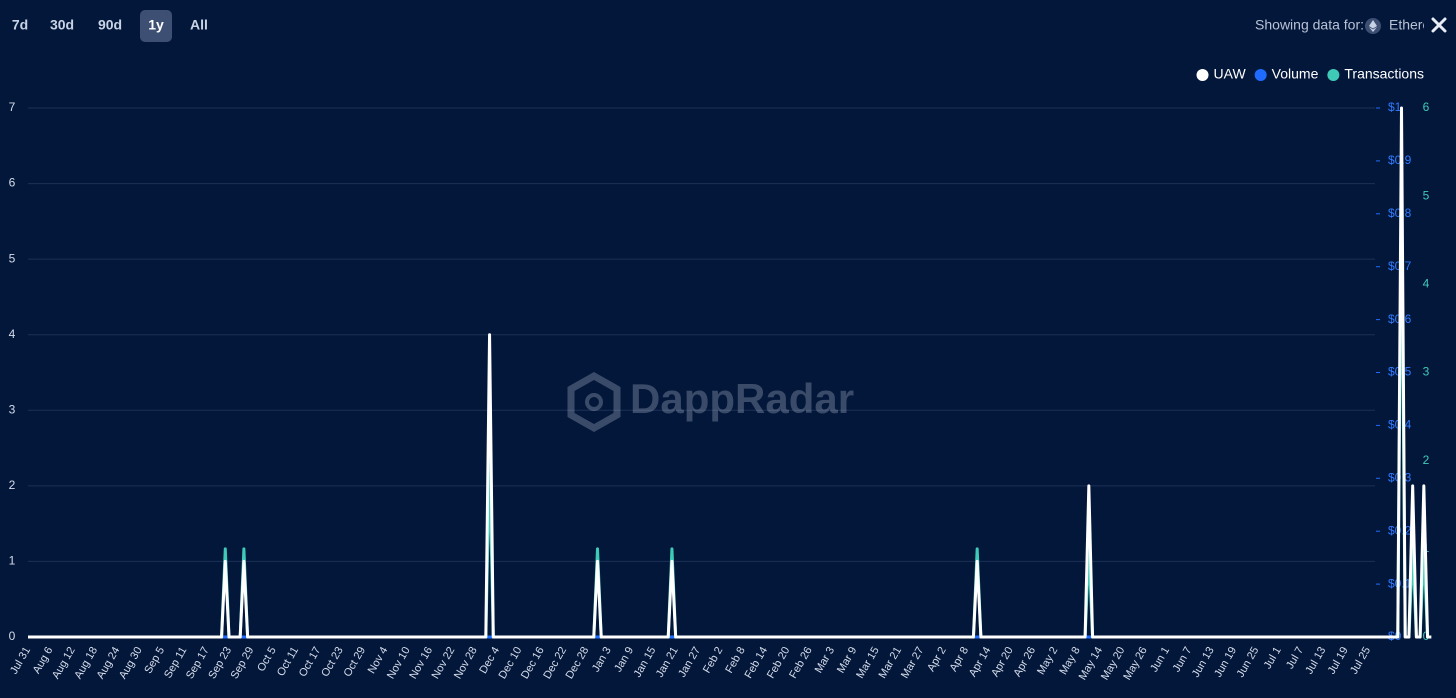 This screenshot has height=698, width=1456. What do you see at coordinates (1426, 195) in the screenshot?
I see `y3-tick-label: 5` at bounding box center [1426, 195].